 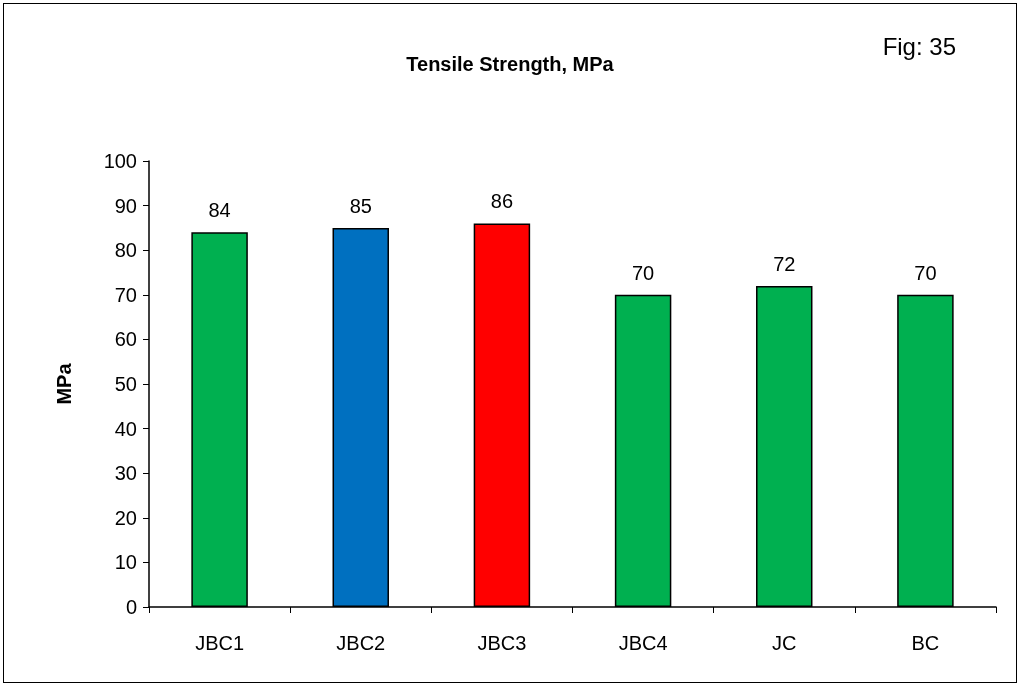 I want to click on y-tick-label: 20, so click(x=125, y=517).